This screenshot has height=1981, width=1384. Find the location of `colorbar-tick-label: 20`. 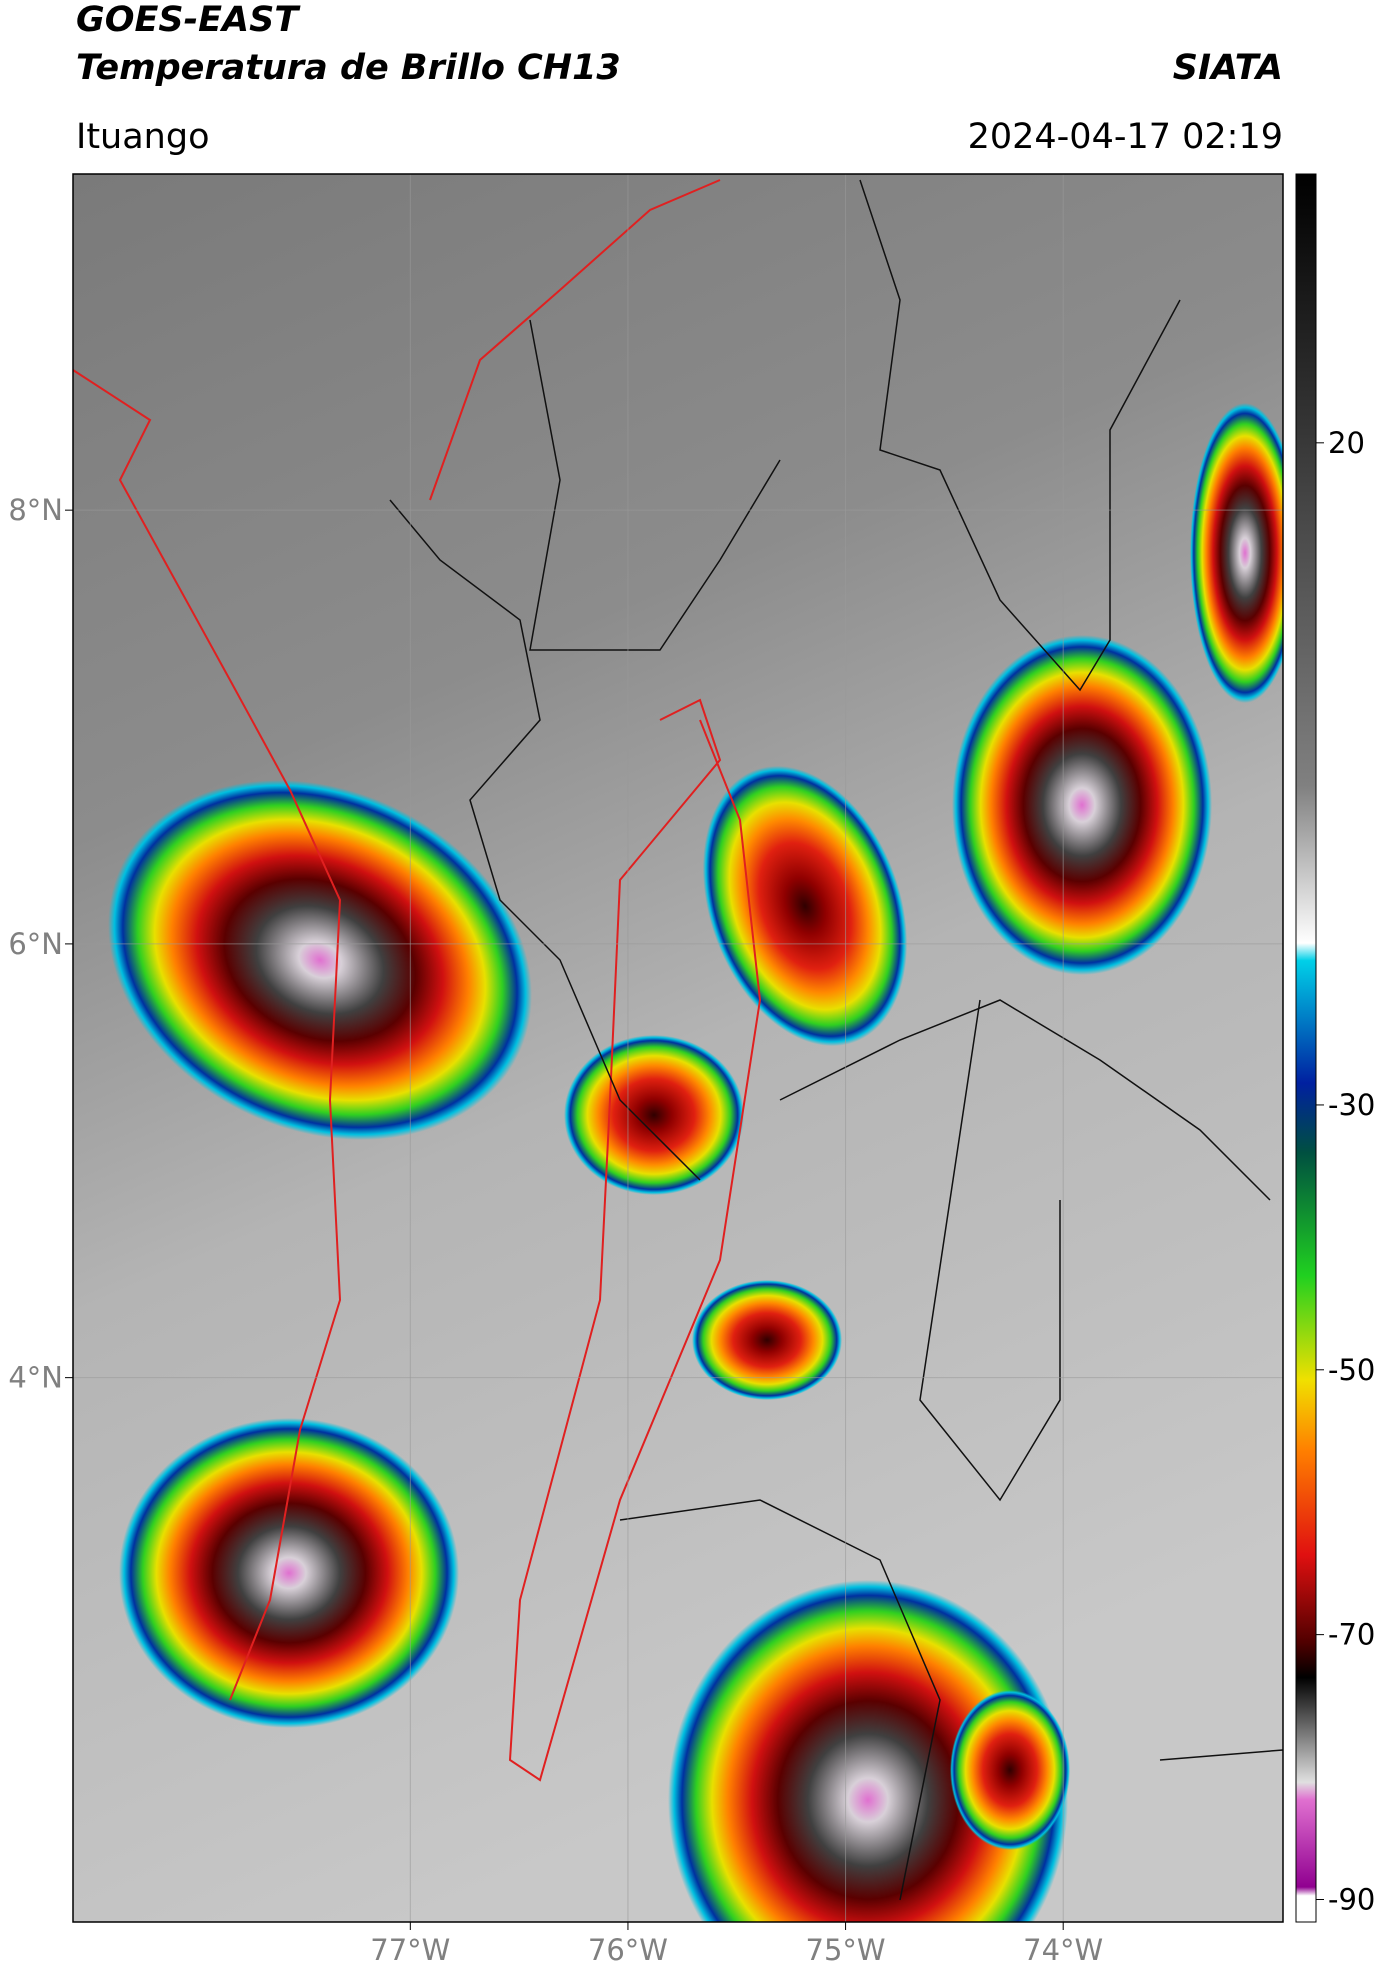

colorbar-tick-label: 20 is located at coordinates (1346, 443).